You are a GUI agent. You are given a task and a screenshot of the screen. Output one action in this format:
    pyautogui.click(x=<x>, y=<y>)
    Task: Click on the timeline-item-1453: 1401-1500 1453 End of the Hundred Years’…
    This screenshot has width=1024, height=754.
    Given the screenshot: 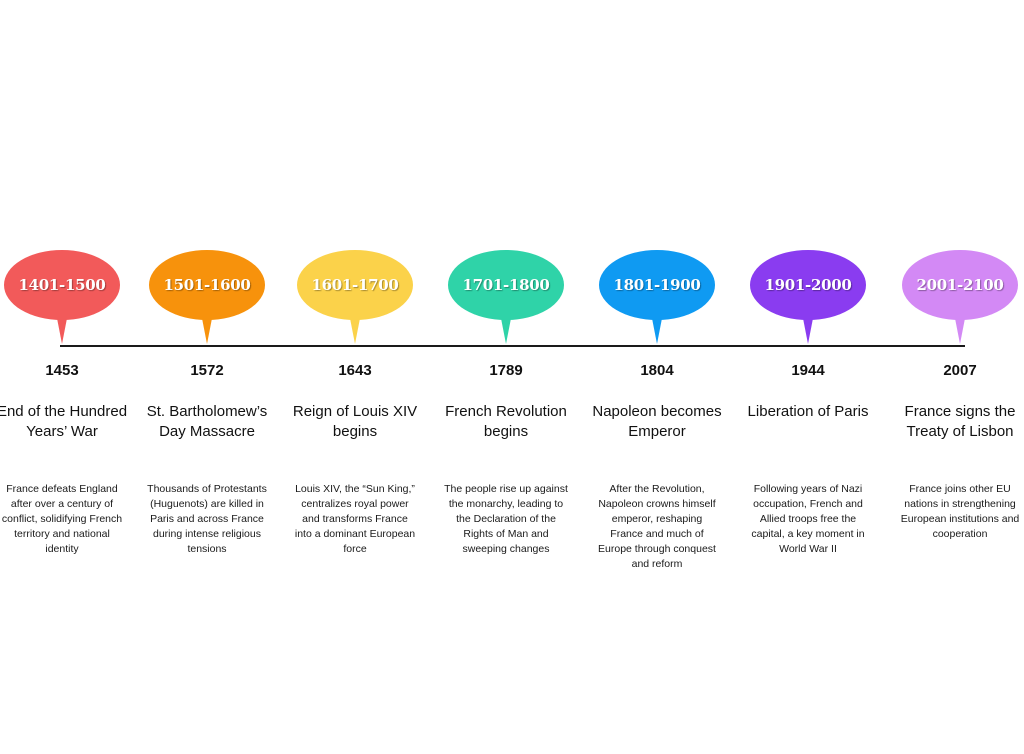 What is the action you would take?
    pyautogui.click(x=66, y=397)
    